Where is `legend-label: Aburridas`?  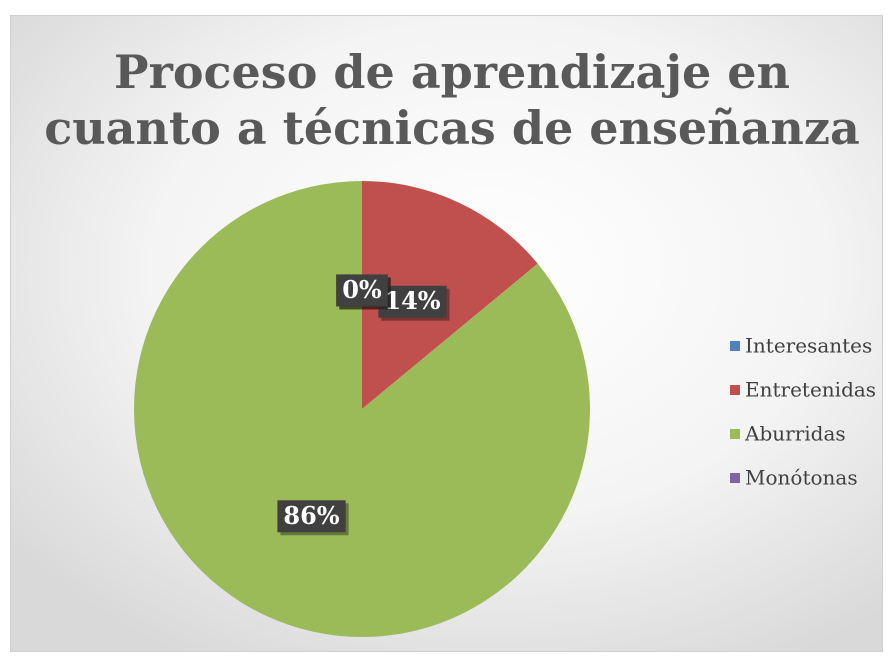 legend-label: Aburridas is located at coordinates (795, 434).